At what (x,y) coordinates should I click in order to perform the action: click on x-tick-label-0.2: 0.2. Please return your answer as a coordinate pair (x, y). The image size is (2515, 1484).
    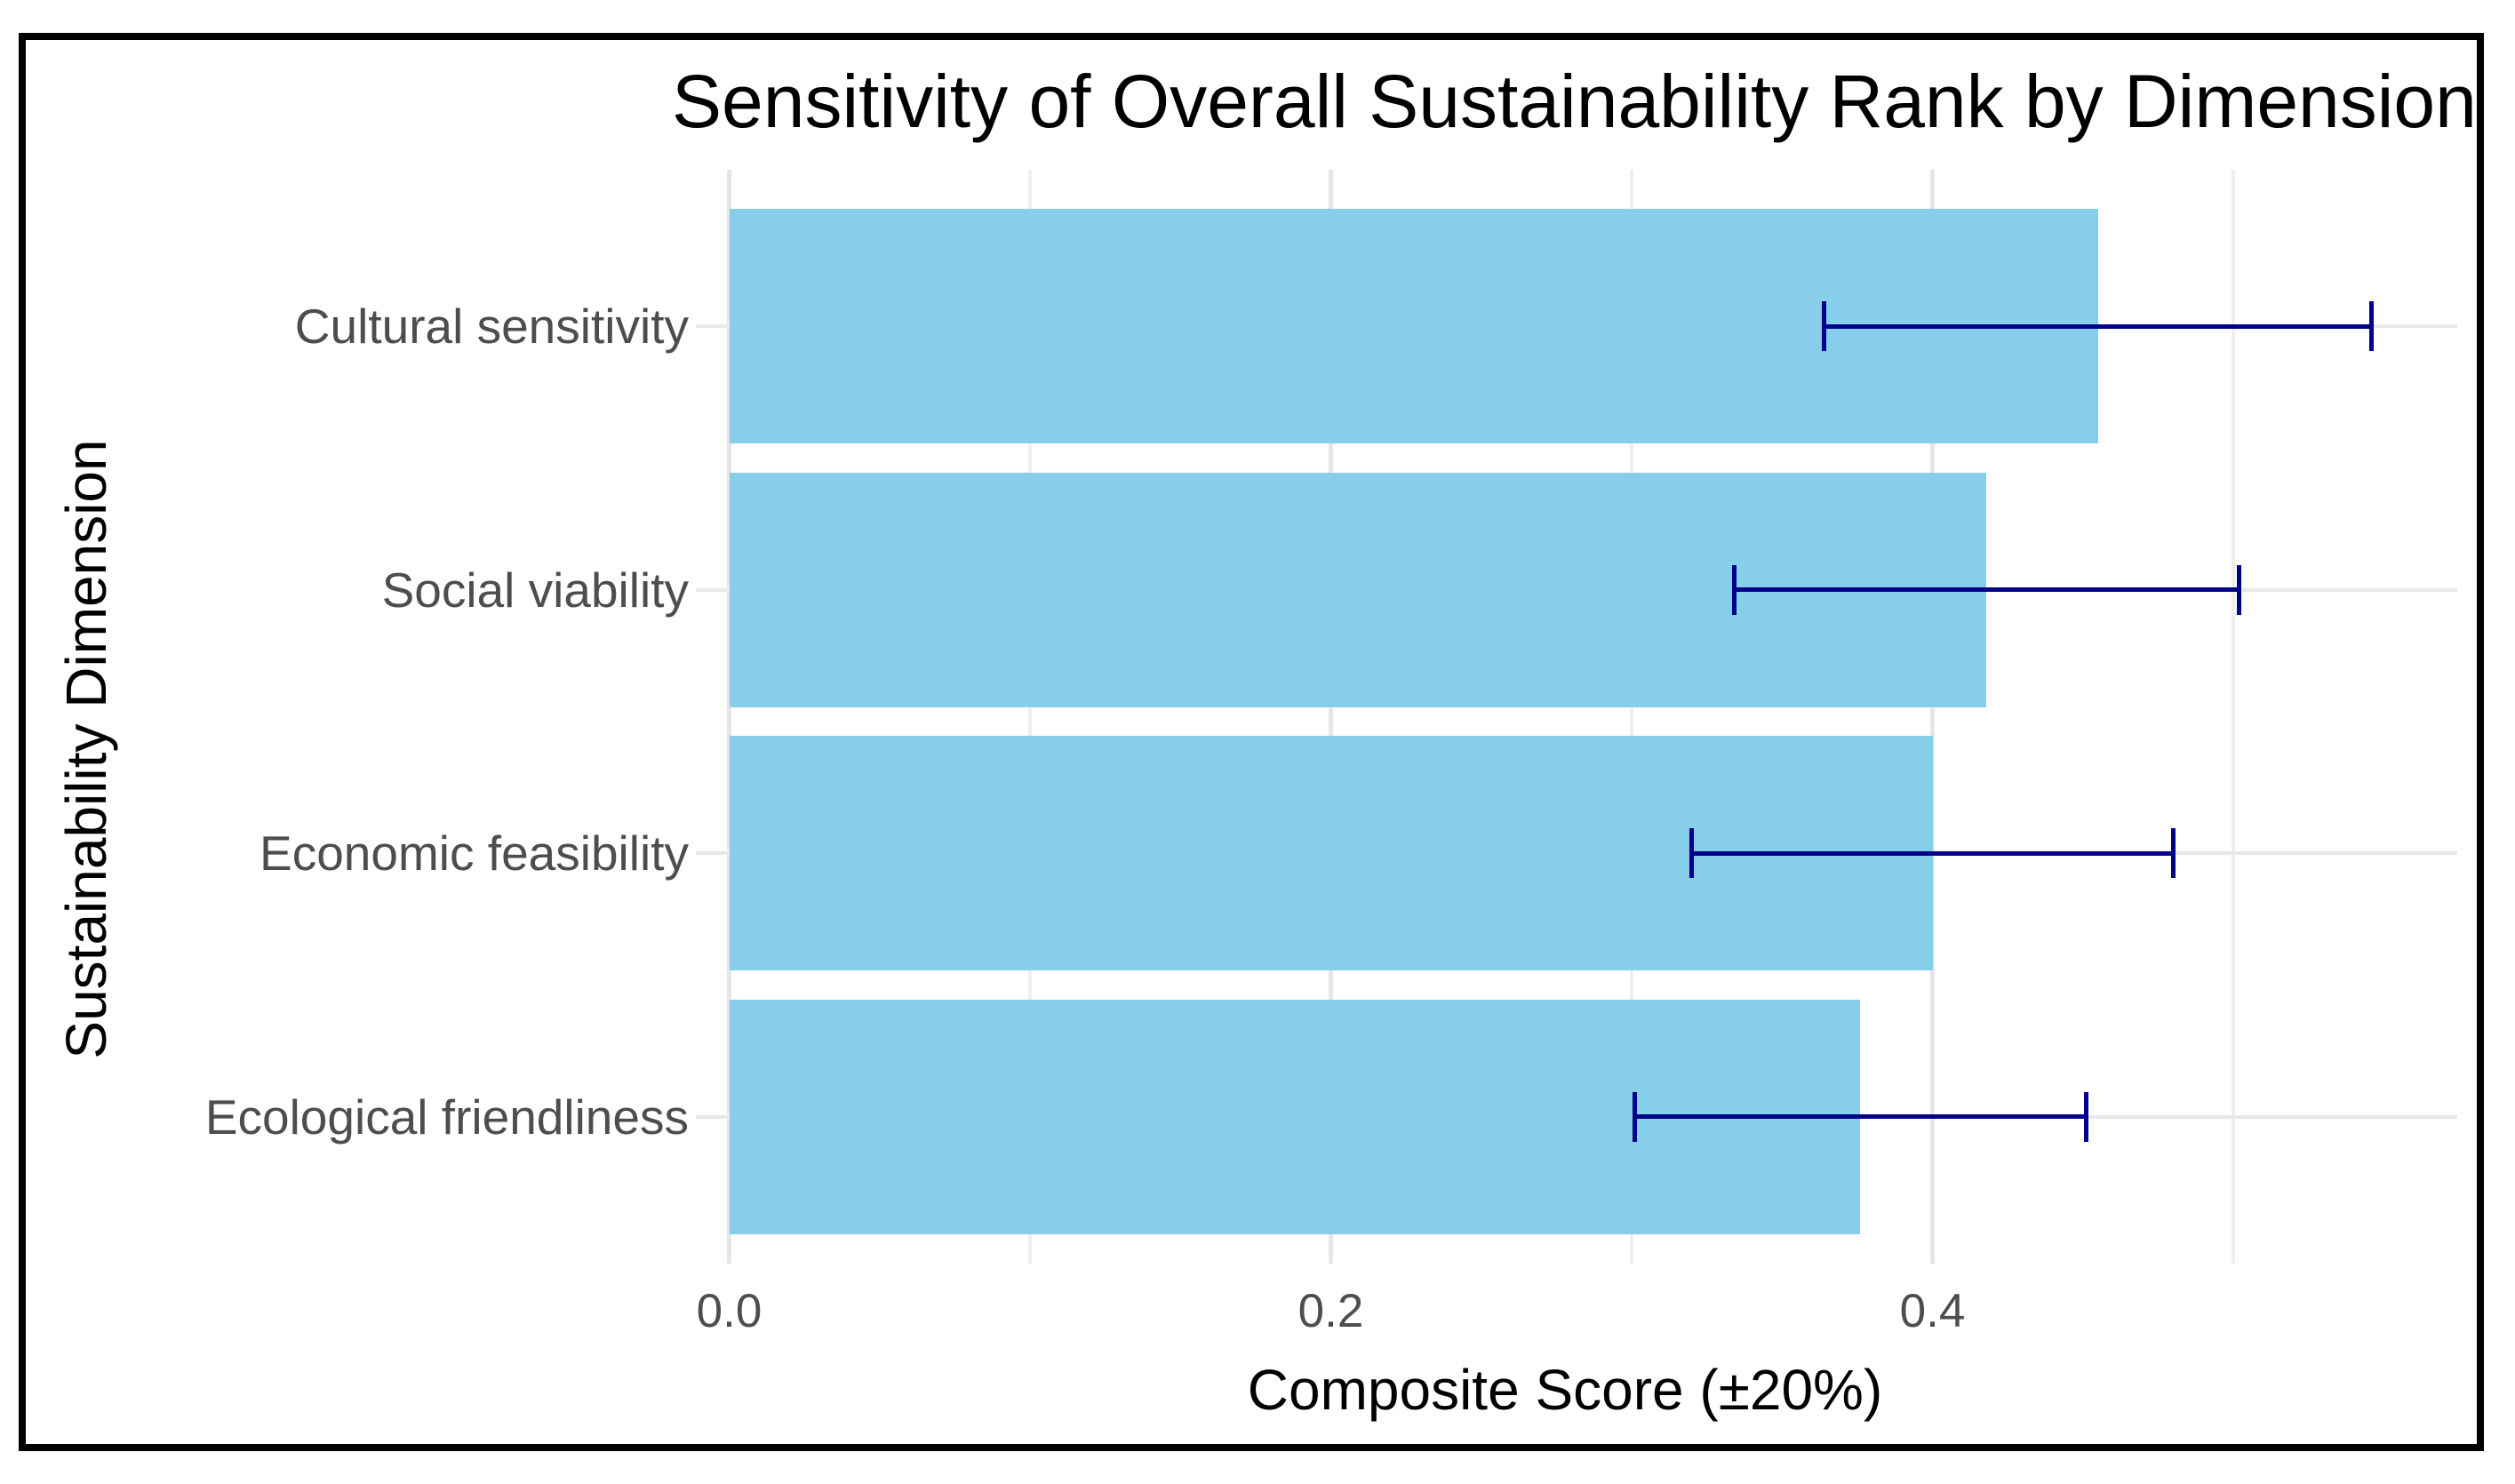
    Looking at the image, I should click on (1330, 1311).